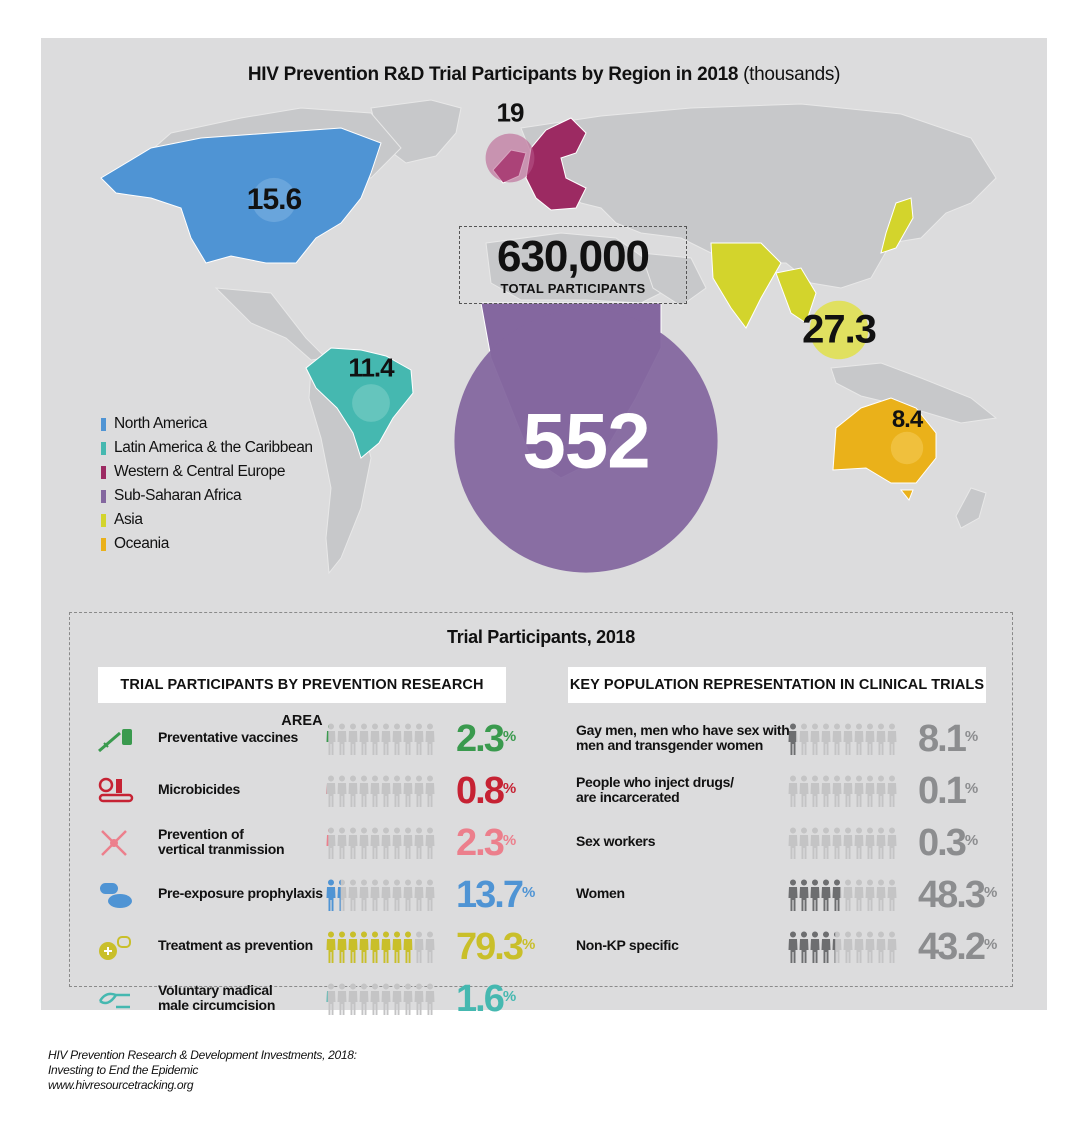 This screenshot has width=1082, height=1145. I want to click on label-line: People who inject drugs/, so click(655, 782).